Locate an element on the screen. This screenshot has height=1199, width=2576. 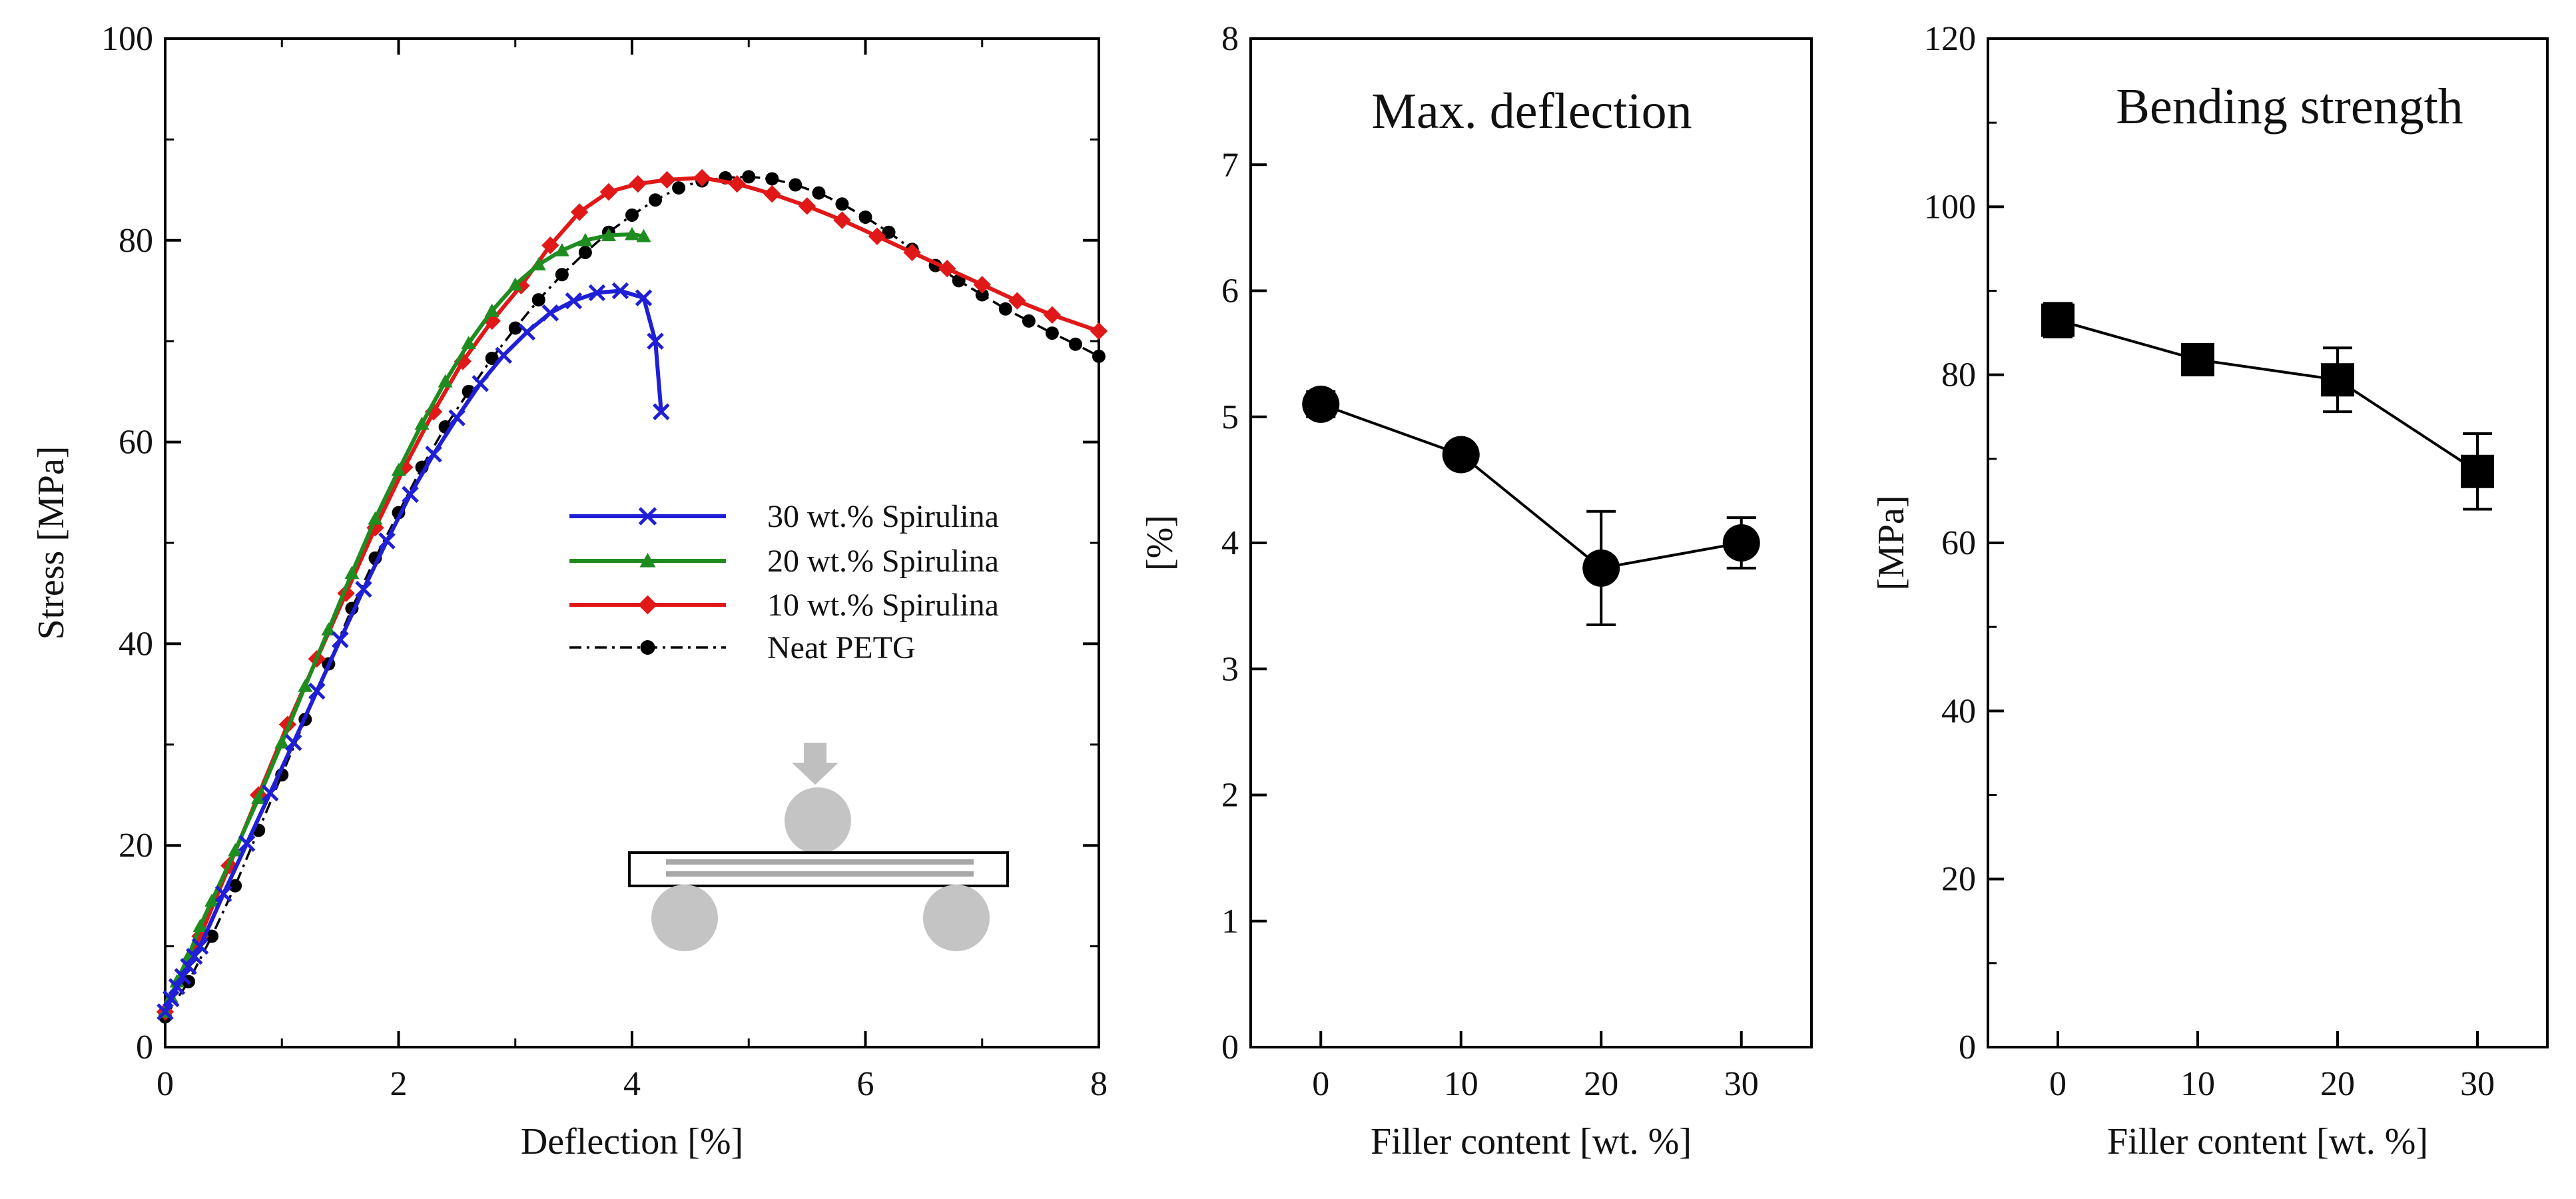
y-tick-label: 6 is located at coordinates (1230, 291).